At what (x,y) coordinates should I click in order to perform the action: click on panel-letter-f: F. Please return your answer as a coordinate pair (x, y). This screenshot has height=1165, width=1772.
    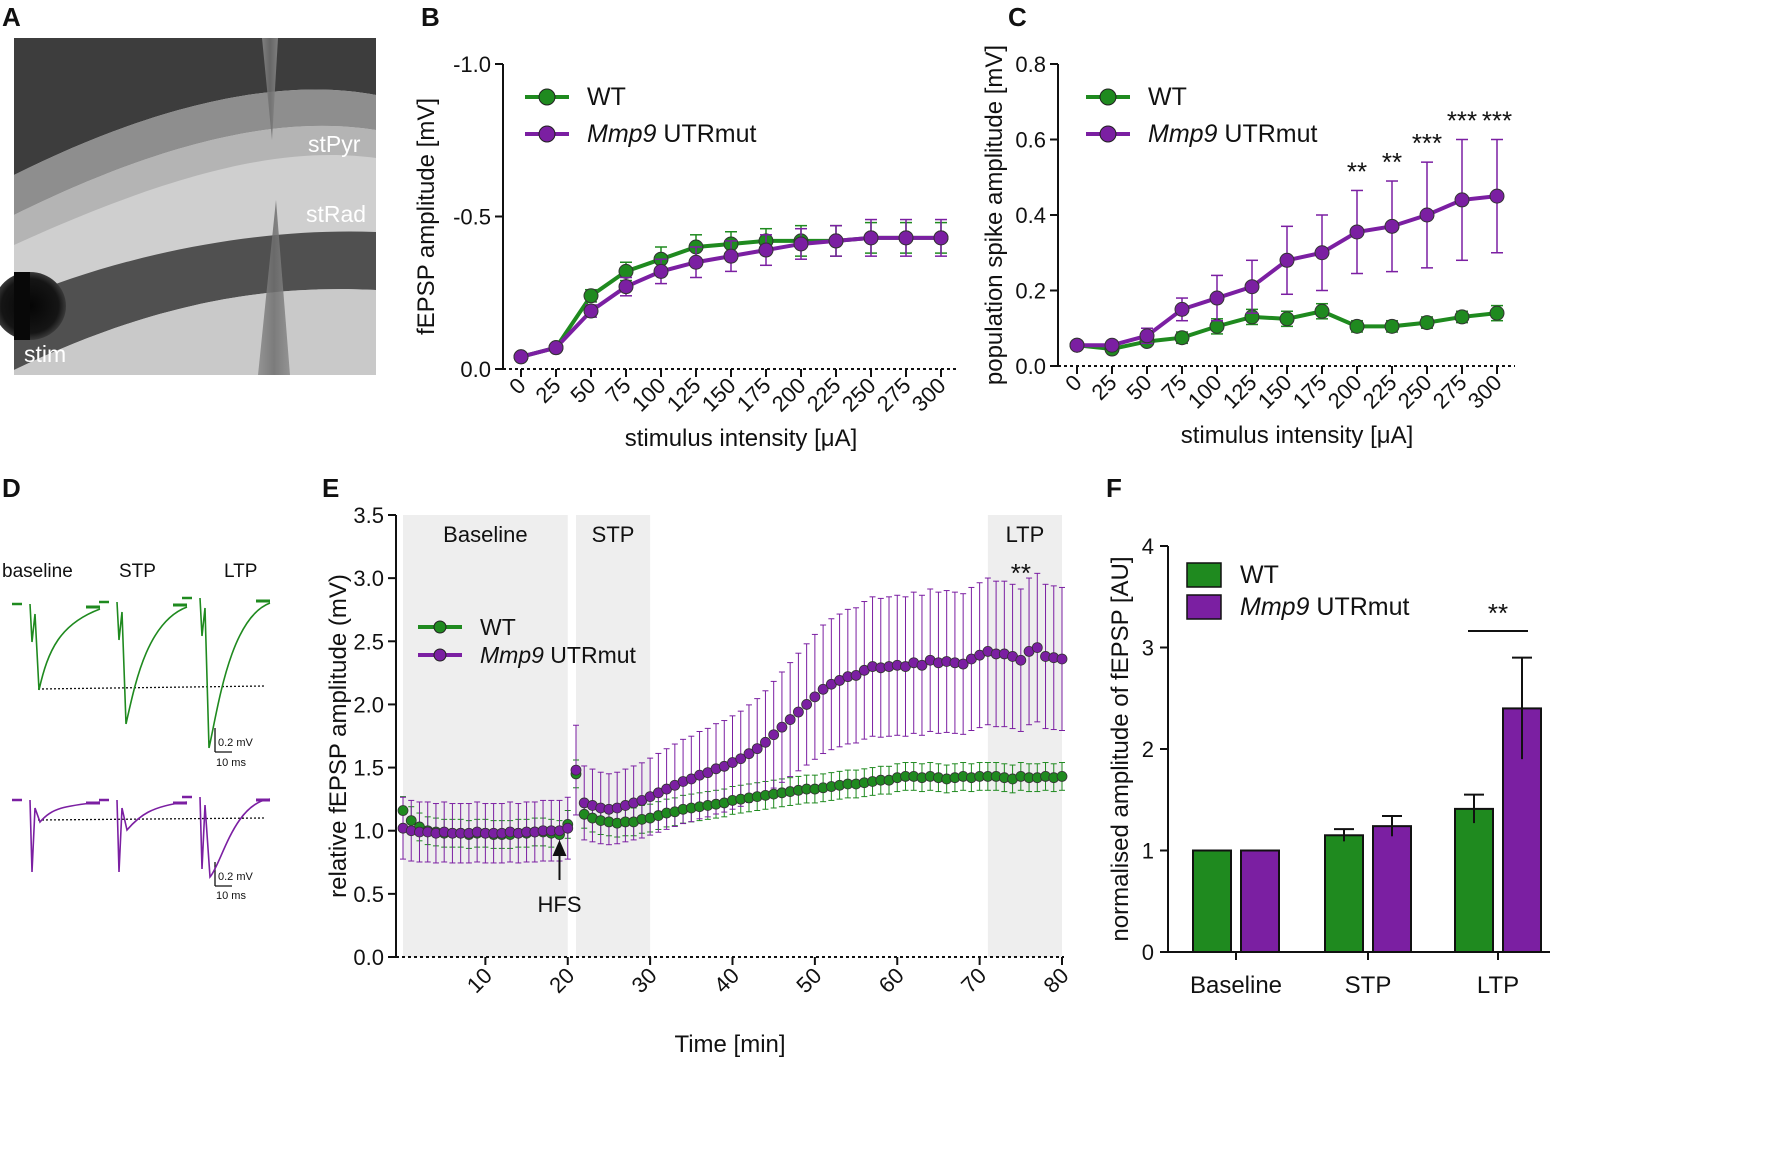
    Looking at the image, I should click on (1114, 488).